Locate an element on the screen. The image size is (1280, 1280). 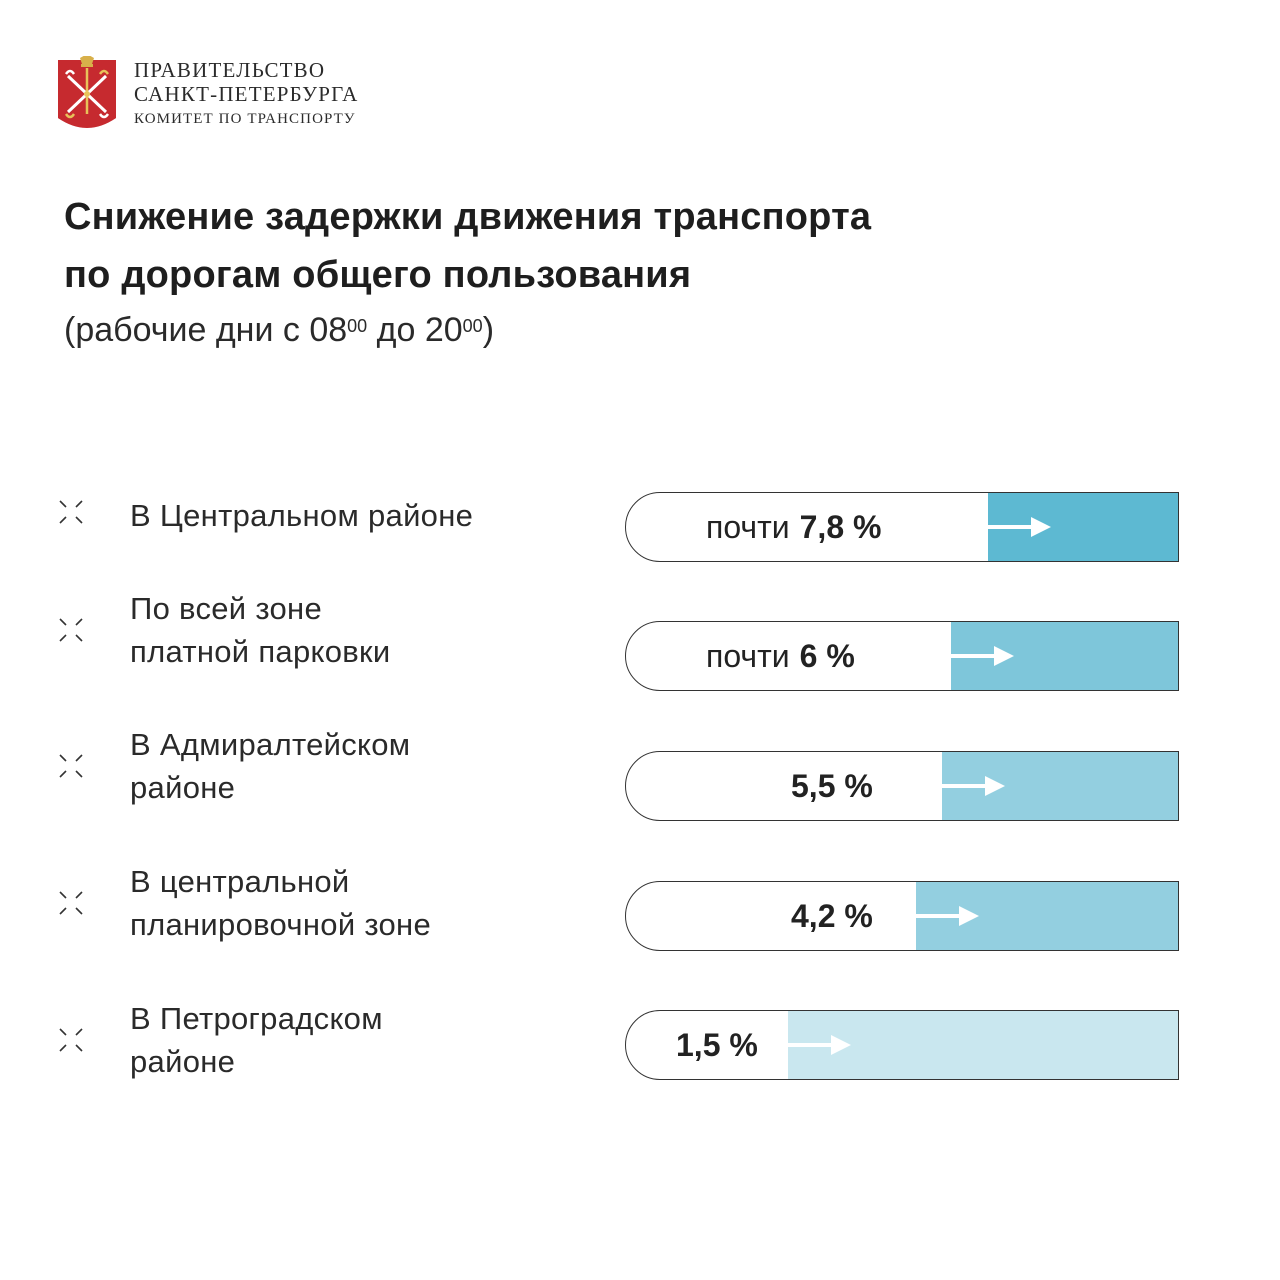
org-name-line2: САНКТ-ПЕТЕРБУРГА is located at coordinates (246, 94).